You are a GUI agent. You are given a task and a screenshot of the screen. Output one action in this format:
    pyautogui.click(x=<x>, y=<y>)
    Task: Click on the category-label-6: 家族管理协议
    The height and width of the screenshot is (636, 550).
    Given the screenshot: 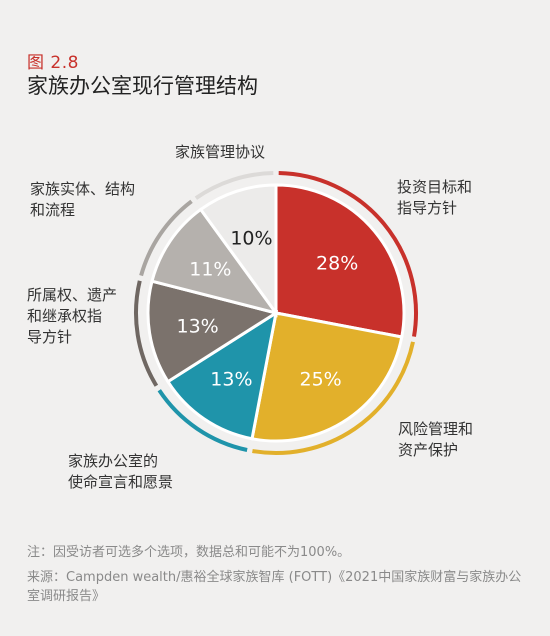 What is the action you would take?
    pyautogui.click(x=220, y=152)
    